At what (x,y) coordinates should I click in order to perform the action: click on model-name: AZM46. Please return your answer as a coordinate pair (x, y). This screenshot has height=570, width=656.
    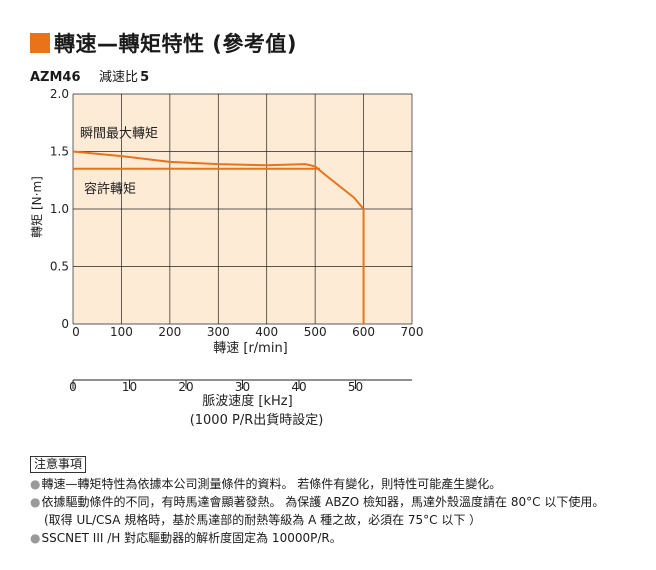
    Looking at the image, I should click on (55, 77).